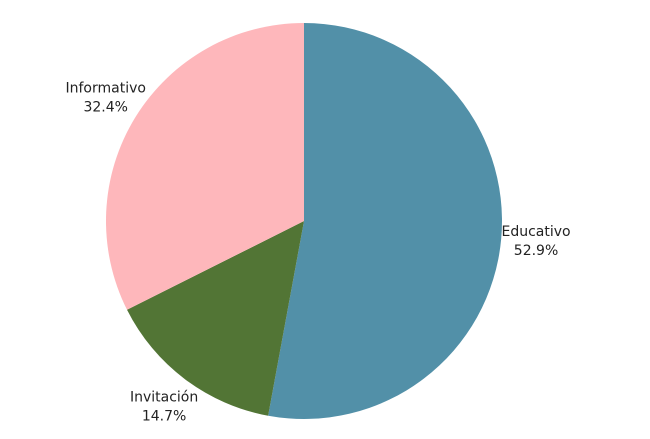 This screenshot has height=439, width=650. Describe the element at coordinates (535, 232) in the screenshot. I see `slice-label: Educativo` at that location.